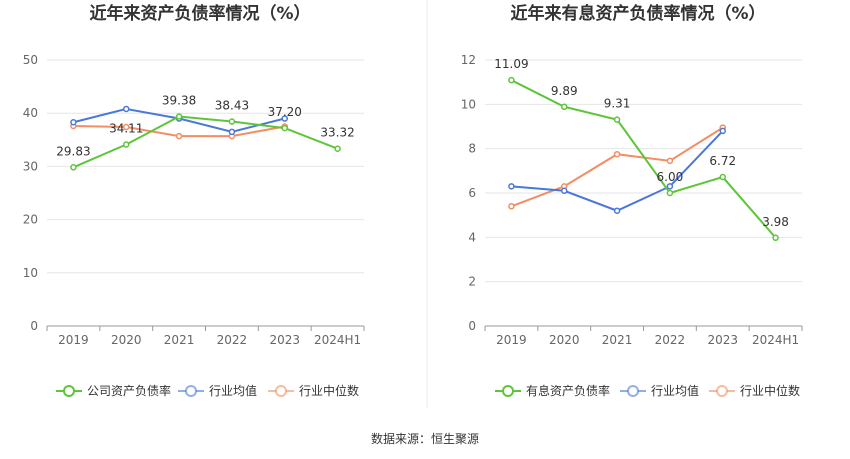  I want to click on data-label: 33.32, so click(337, 133).